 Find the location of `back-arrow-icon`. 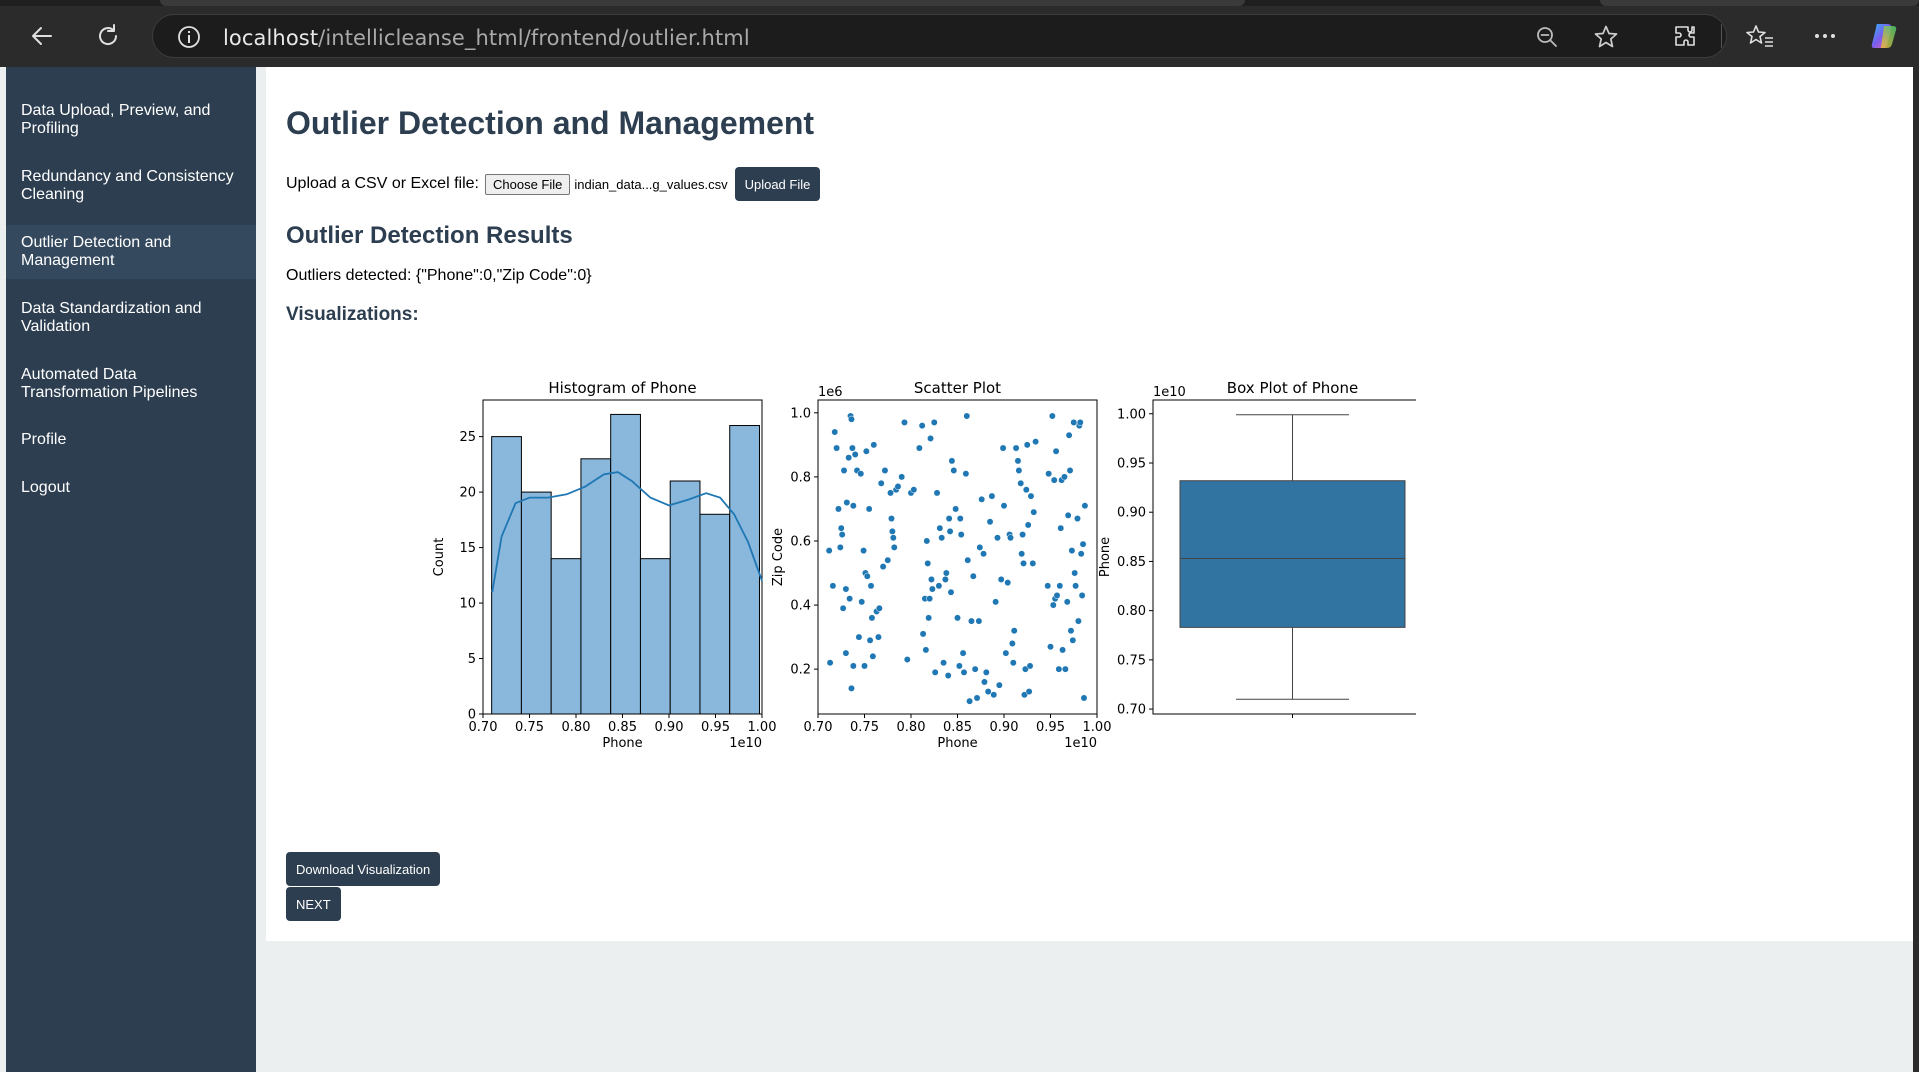

back-arrow-icon is located at coordinates (42, 36).